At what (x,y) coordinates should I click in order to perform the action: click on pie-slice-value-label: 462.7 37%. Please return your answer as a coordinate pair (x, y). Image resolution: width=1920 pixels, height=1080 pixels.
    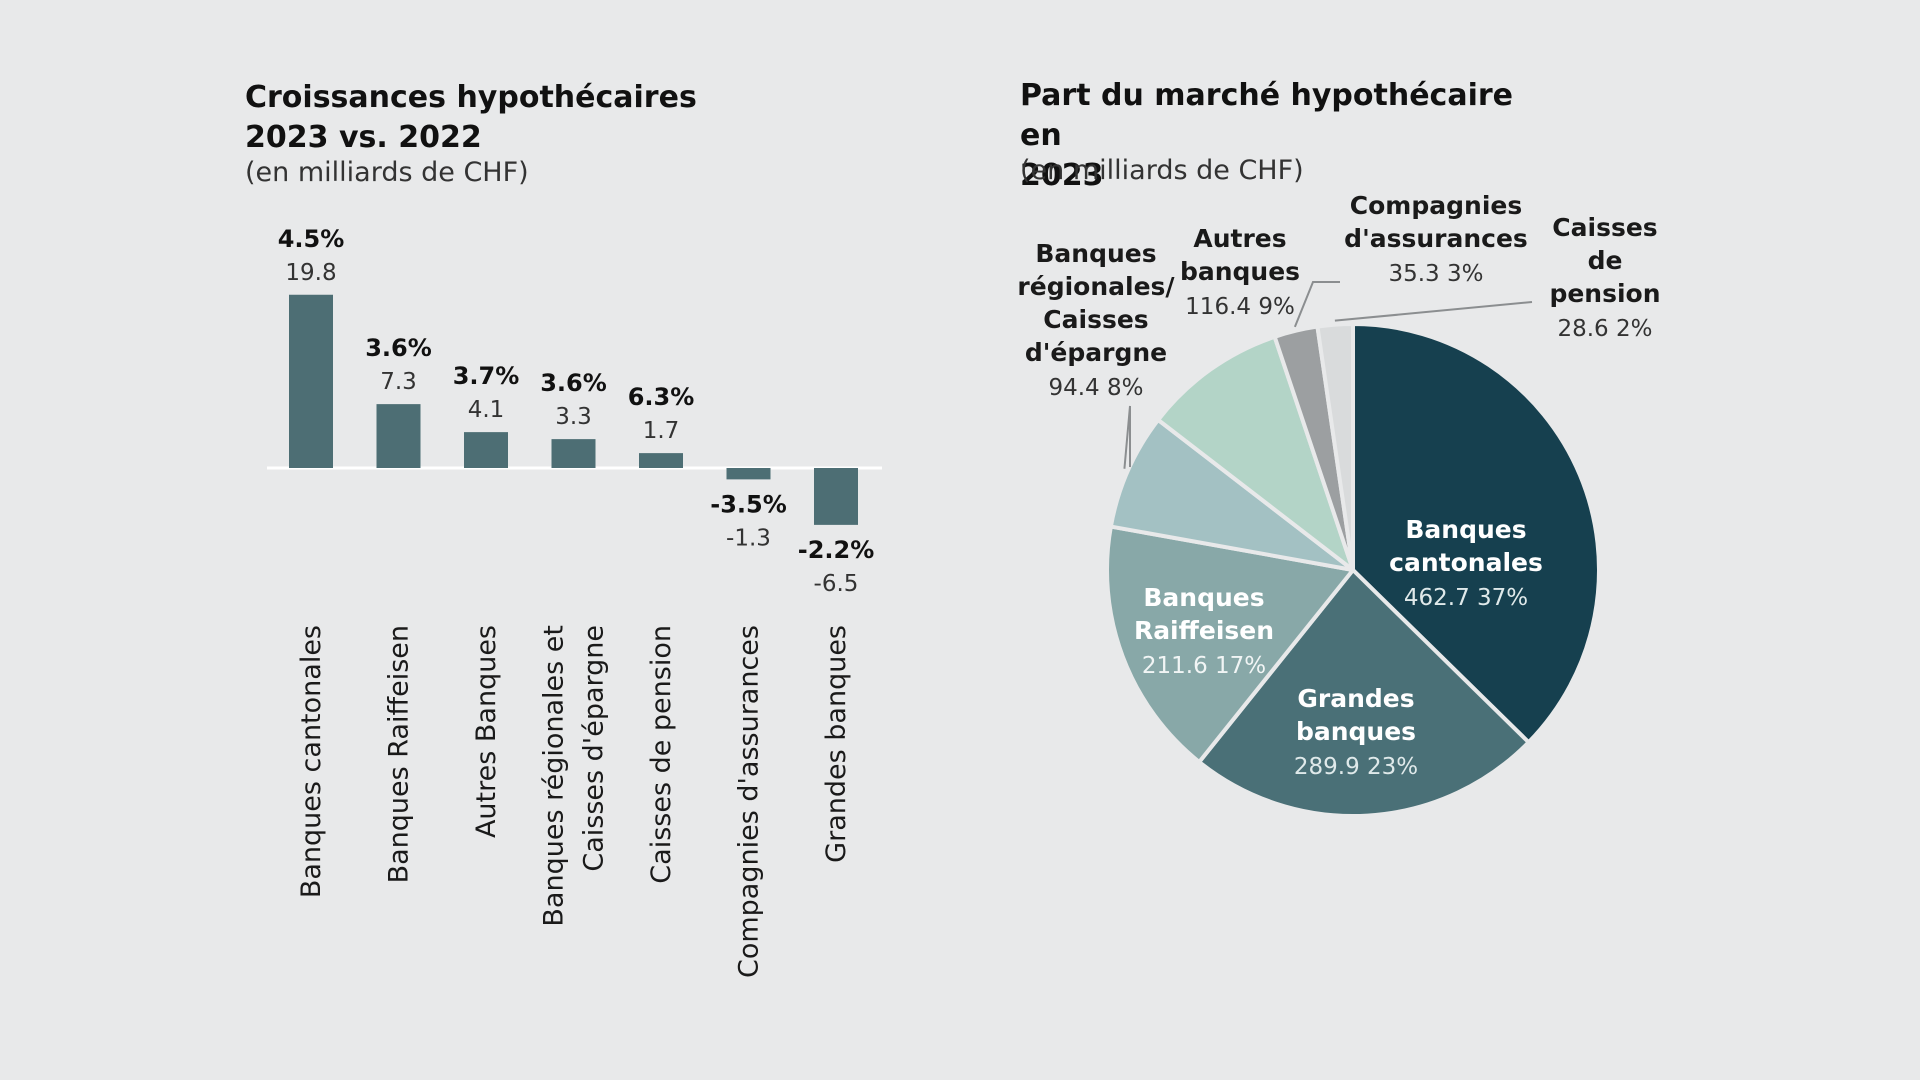
    Looking at the image, I should click on (1466, 598).